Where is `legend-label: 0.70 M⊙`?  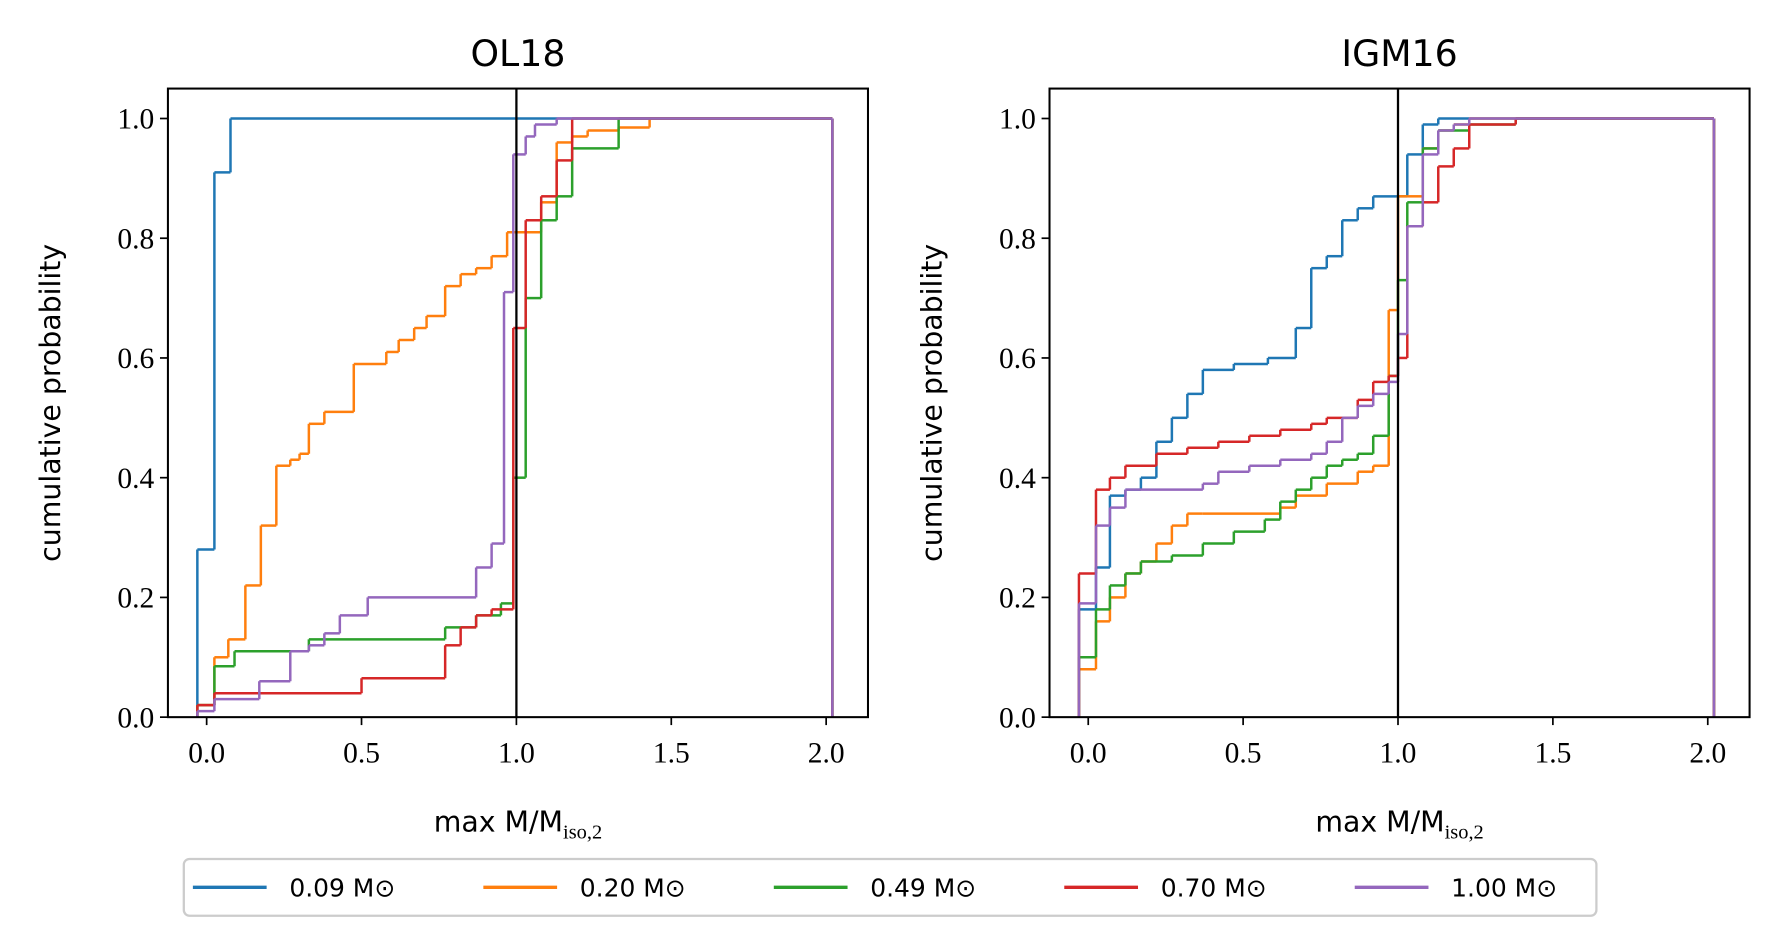
legend-label: 0.70 M⊙ is located at coordinates (1214, 887).